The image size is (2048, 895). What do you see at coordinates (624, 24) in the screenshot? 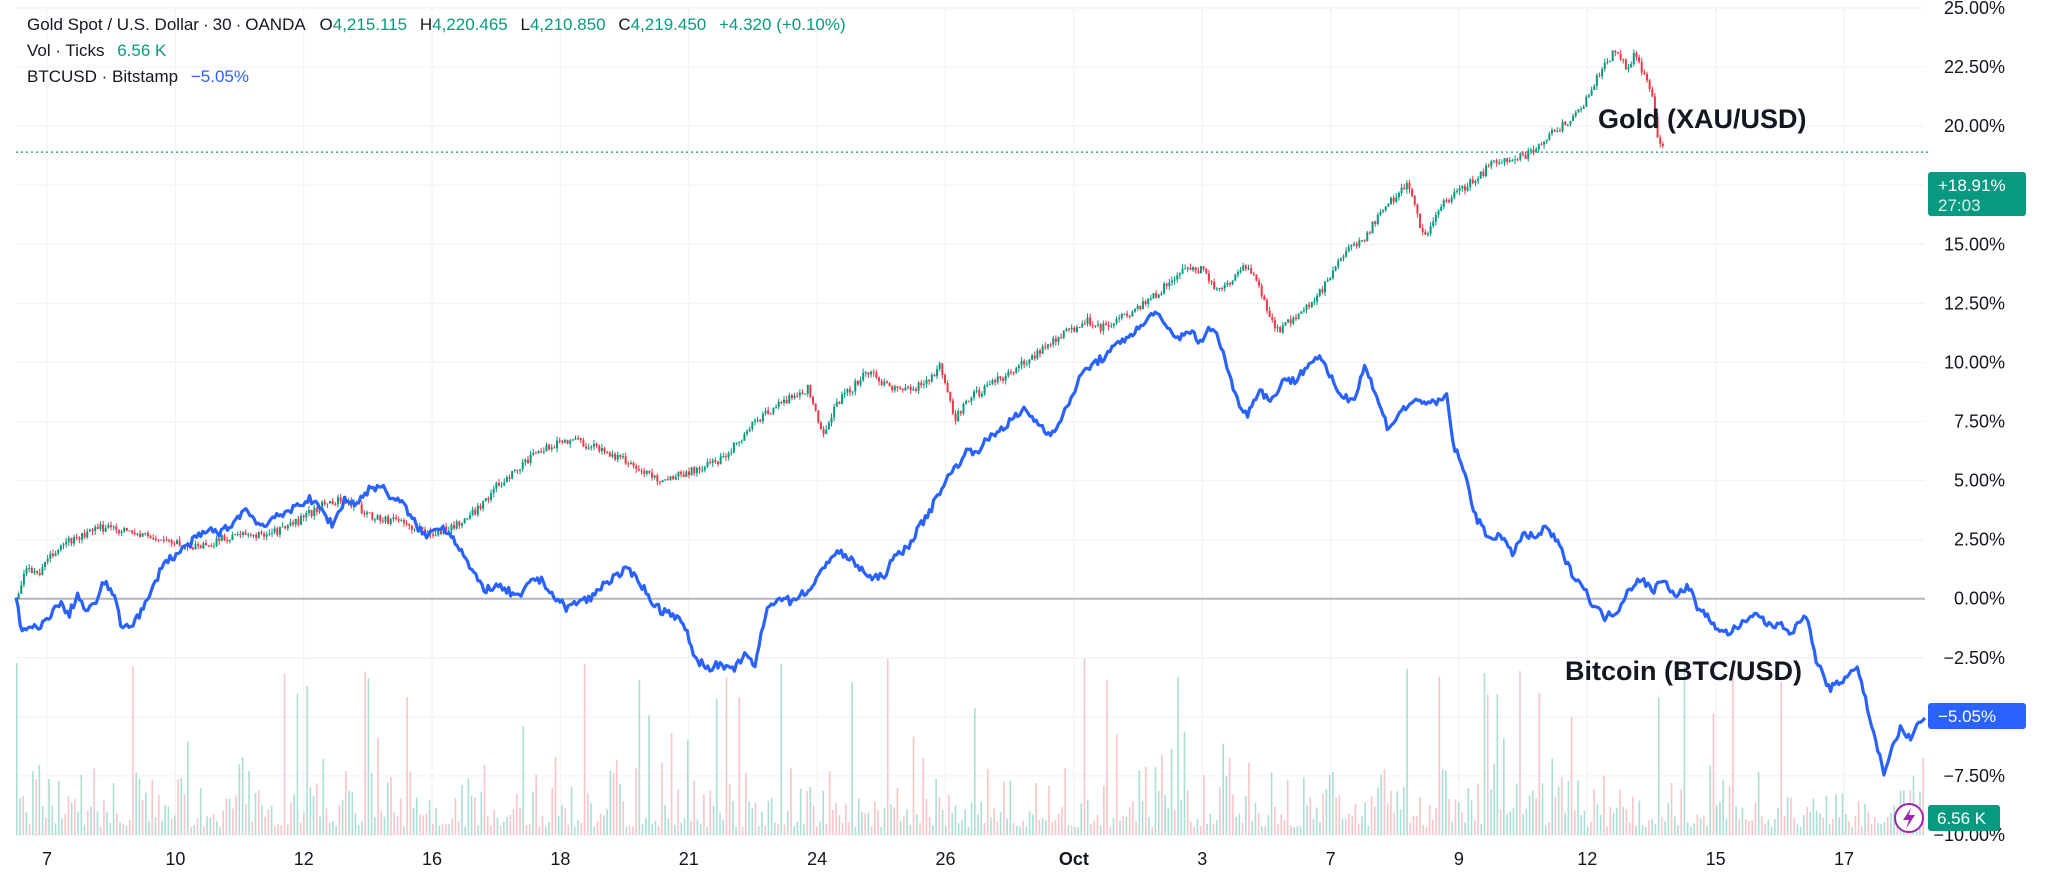
I see `legend-c-label: C` at bounding box center [624, 24].